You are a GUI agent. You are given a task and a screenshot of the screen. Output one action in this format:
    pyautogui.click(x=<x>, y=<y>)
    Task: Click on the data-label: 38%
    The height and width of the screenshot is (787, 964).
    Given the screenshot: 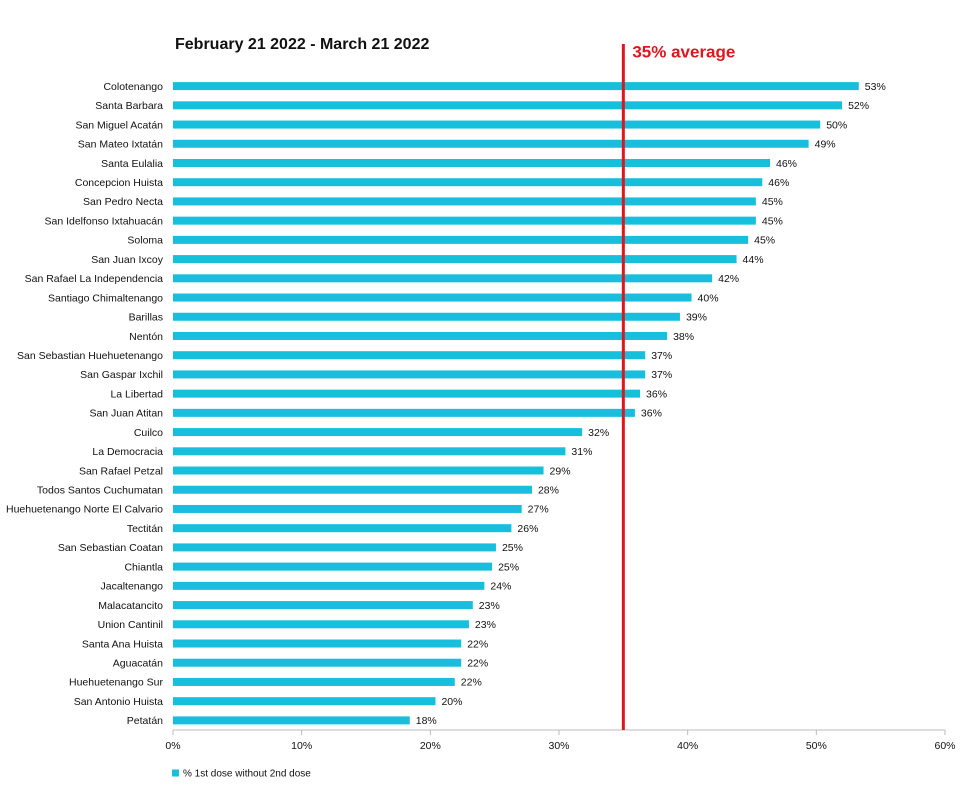 What is the action you would take?
    pyautogui.click(x=683, y=337)
    